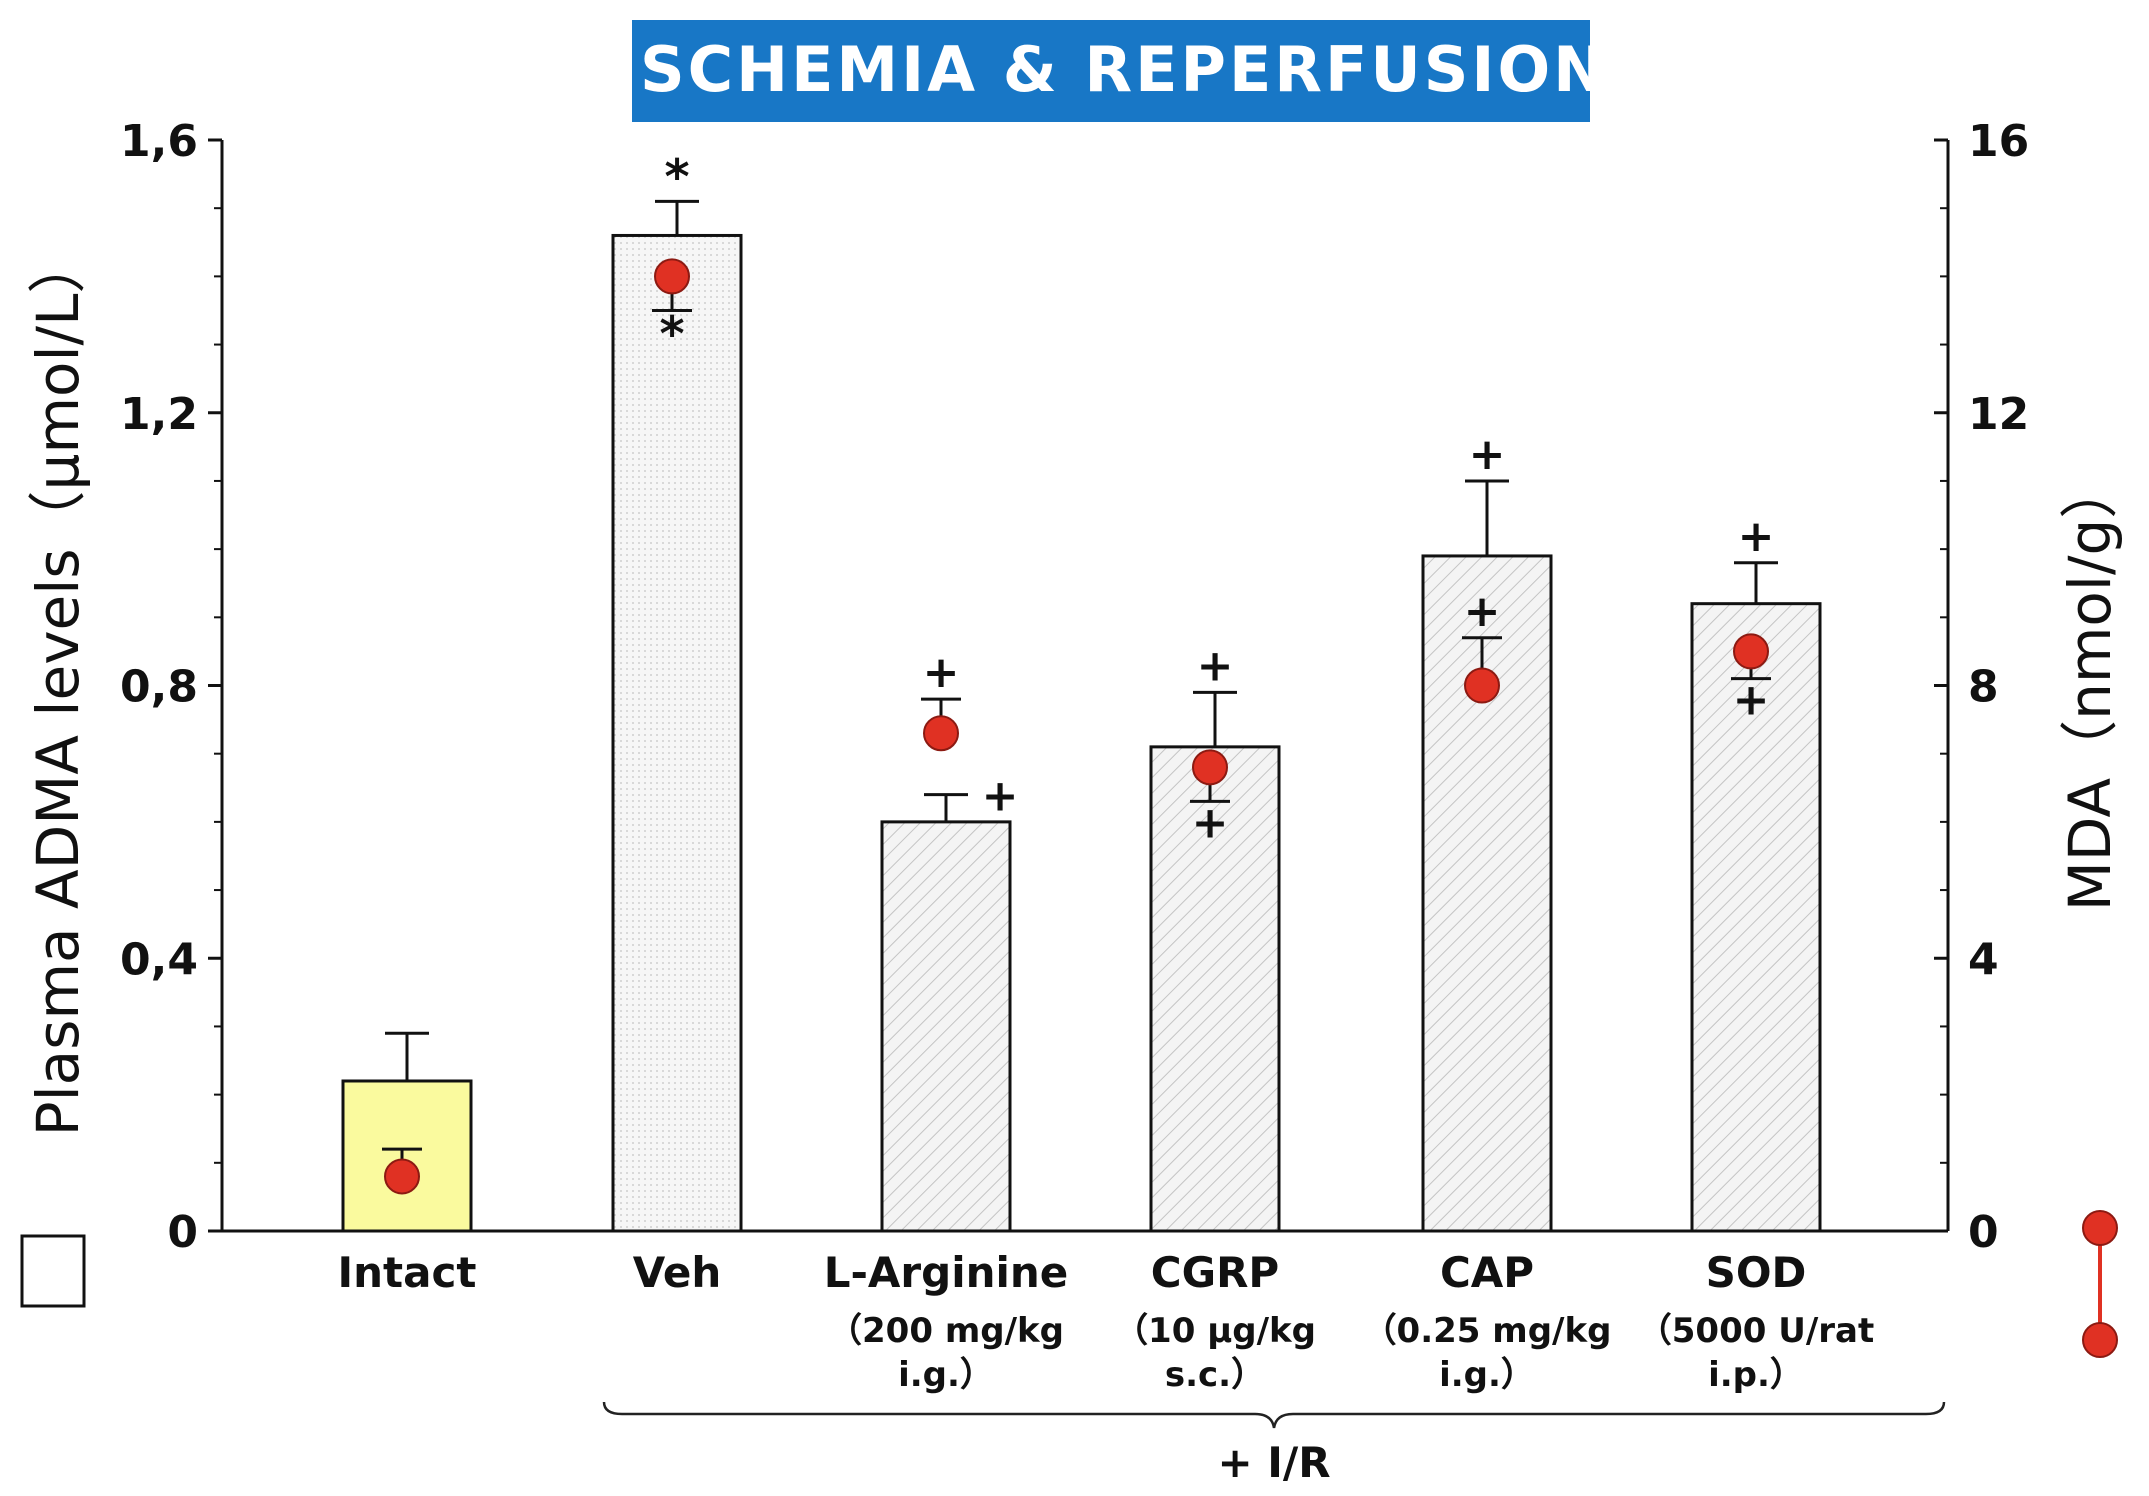 Image resolution: width=2149 pixels, height=1496 pixels. Describe the element at coordinates (159, 141) in the screenshot. I see `left-tick-label: 1,6` at that location.